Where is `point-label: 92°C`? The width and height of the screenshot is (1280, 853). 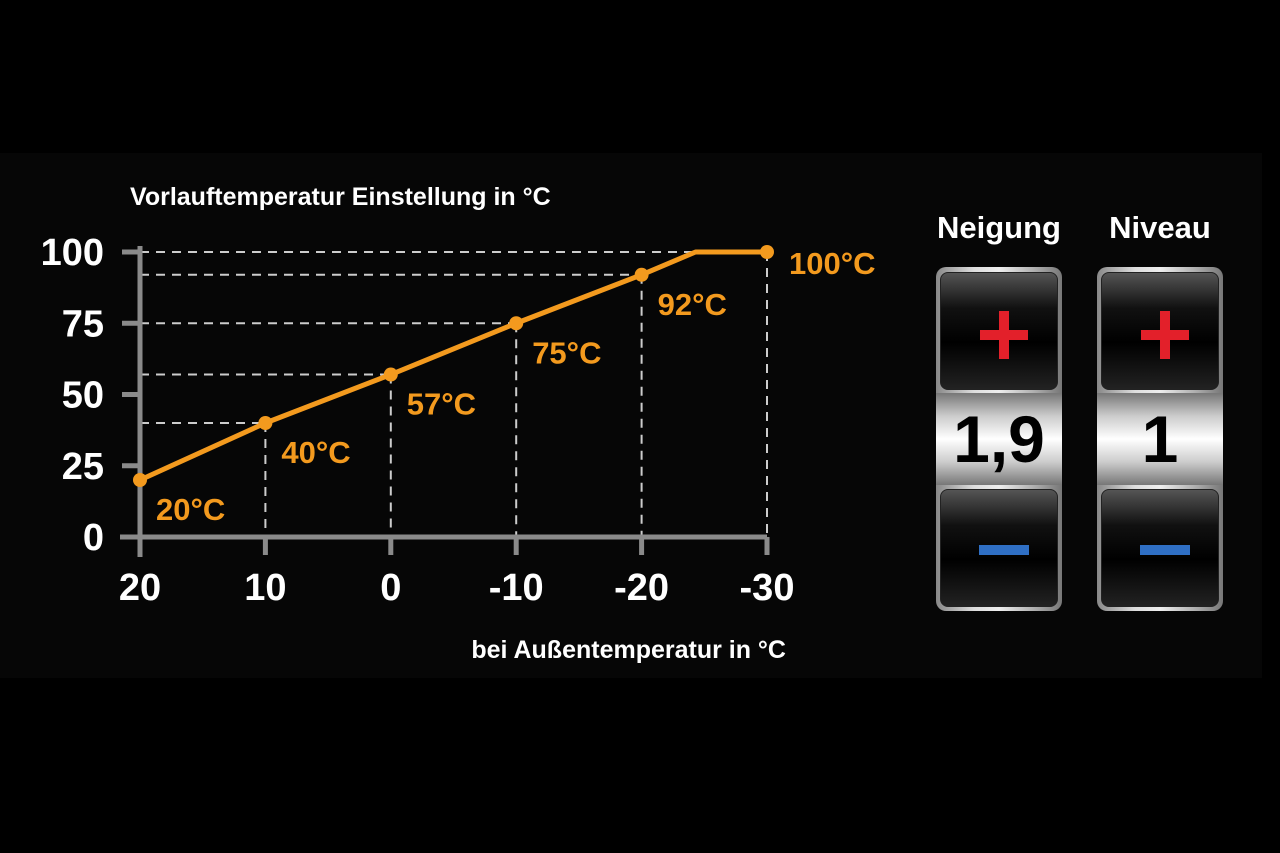
point-label: 92°C is located at coordinates (692, 304).